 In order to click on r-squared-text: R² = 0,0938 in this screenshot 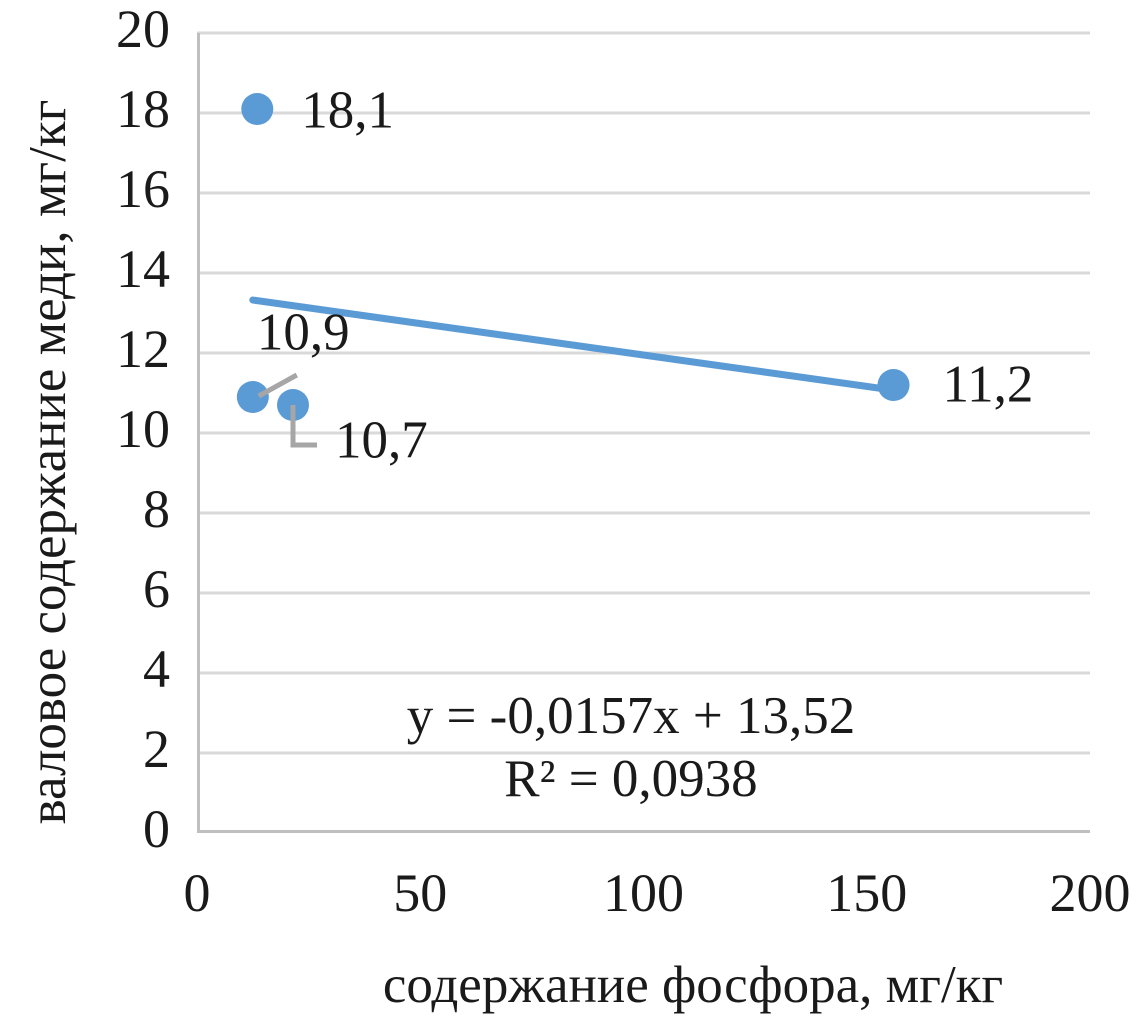, I will do `click(631, 779)`.